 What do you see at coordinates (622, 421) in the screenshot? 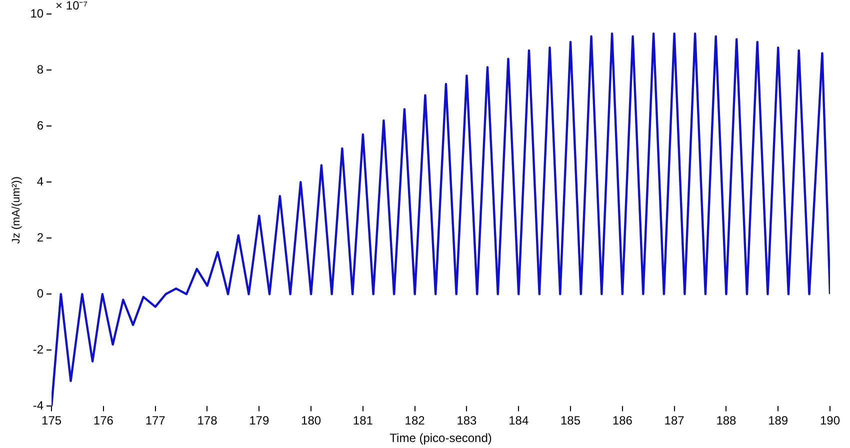
I see `x-tick-label: 186` at bounding box center [622, 421].